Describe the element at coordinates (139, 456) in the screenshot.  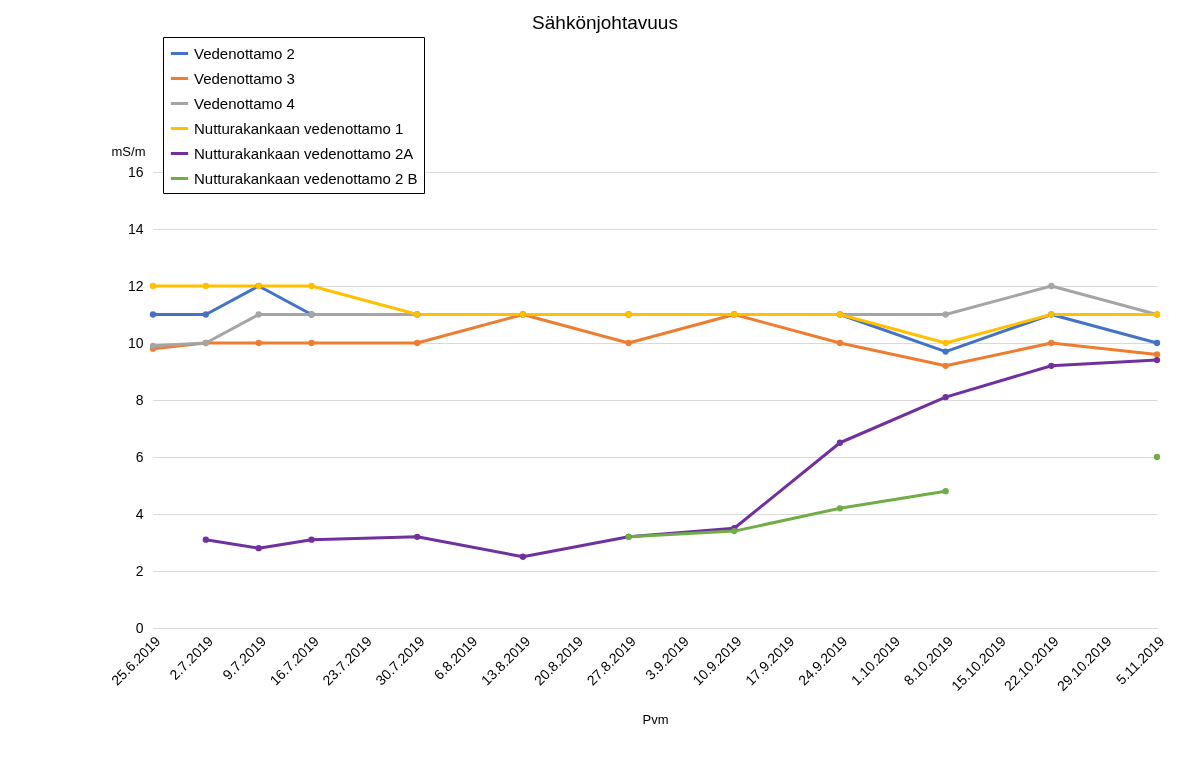
I see `y-tick-label: 6` at that location.